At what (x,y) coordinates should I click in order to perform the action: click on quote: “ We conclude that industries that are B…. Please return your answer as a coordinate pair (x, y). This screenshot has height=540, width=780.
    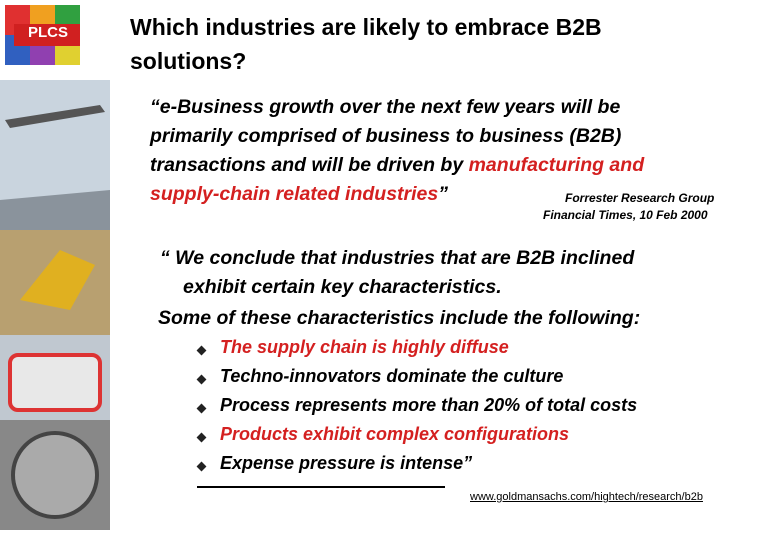
    Looking at the image, I should click on (397, 258).